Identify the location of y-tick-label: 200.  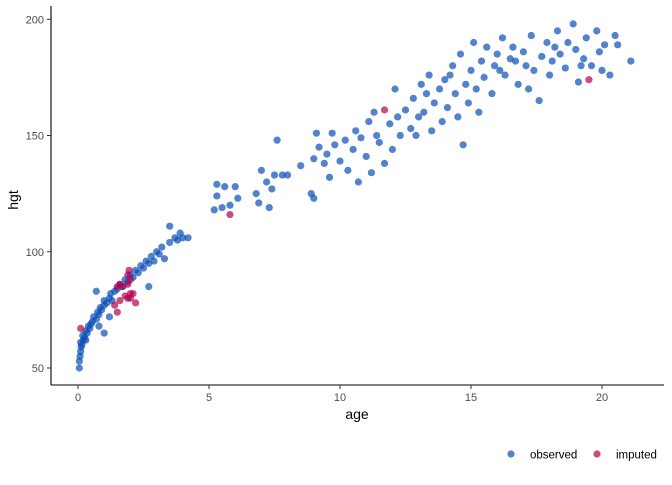
(35, 20).